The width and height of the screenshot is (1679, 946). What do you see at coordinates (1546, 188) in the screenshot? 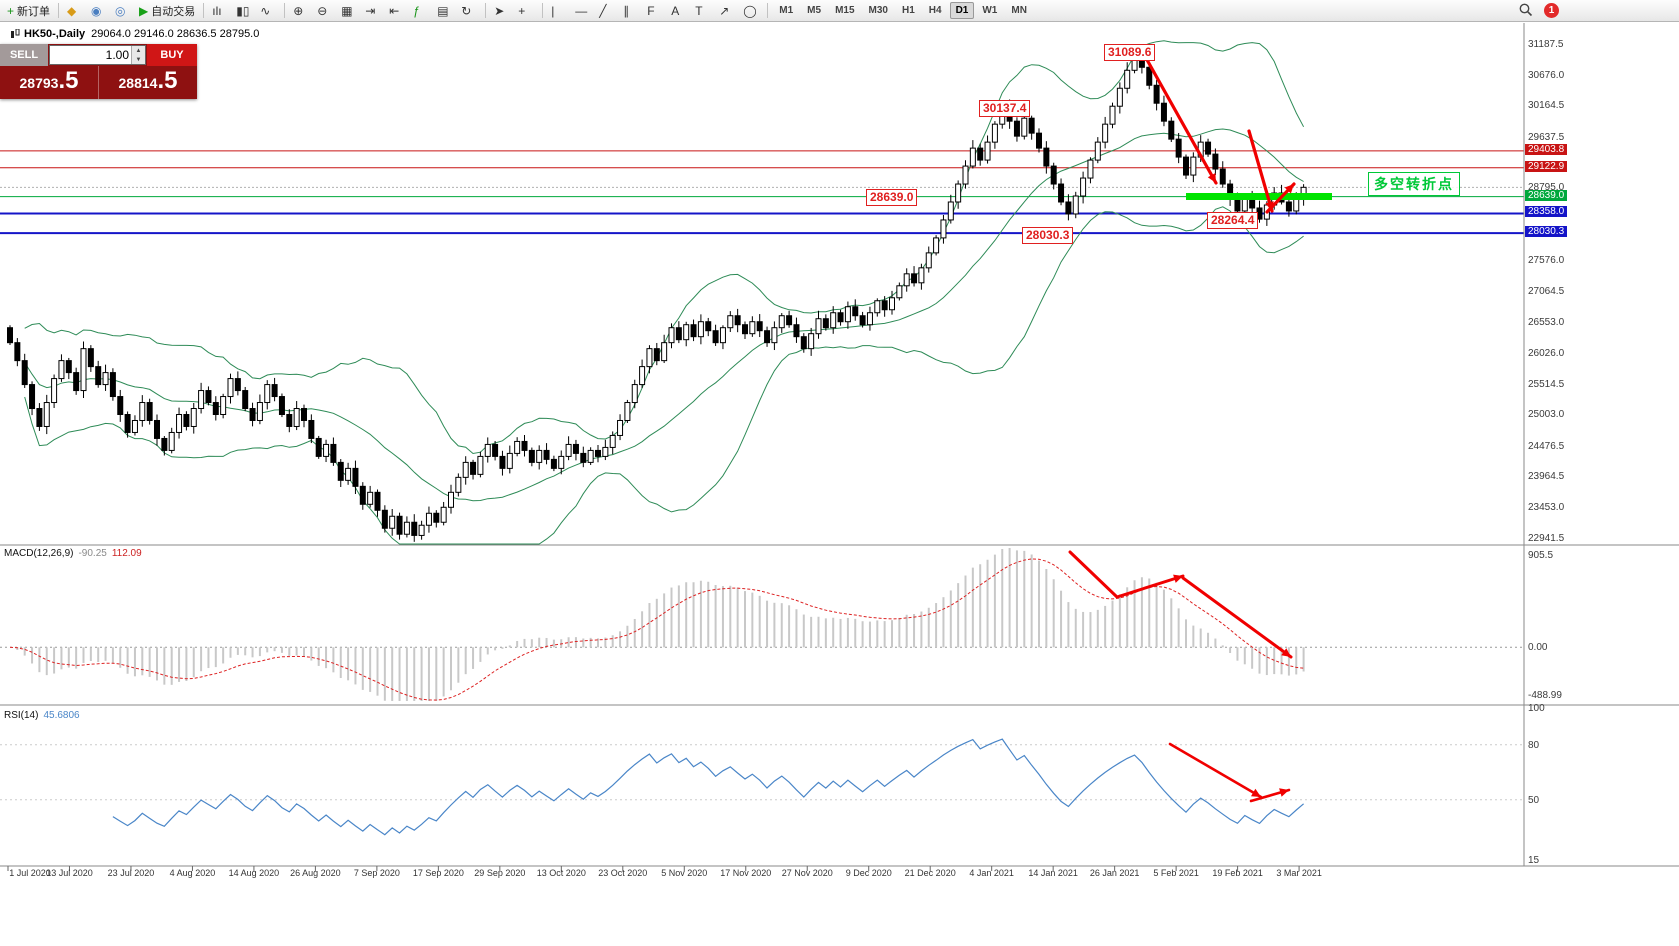
I see `price-axis-label: 28795.0` at bounding box center [1546, 188].